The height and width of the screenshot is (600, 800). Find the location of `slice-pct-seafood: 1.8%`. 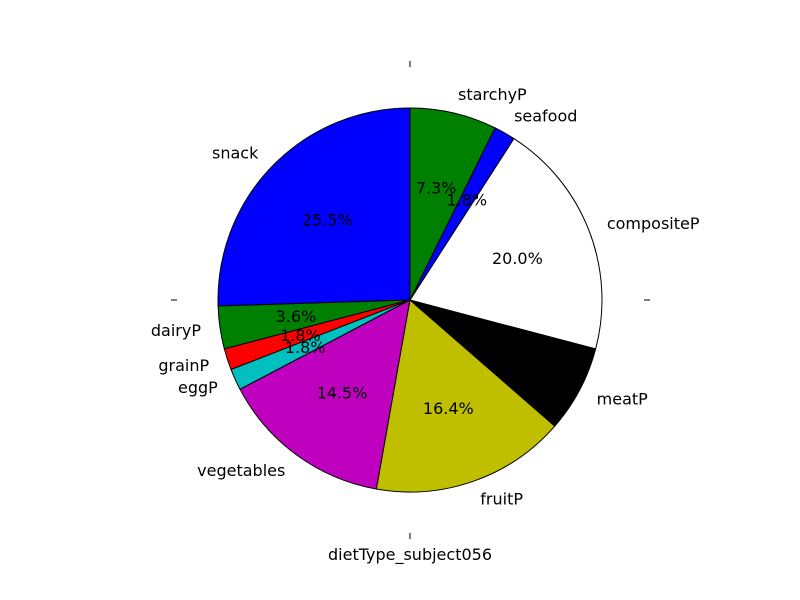

slice-pct-seafood: 1.8% is located at coordinates (466, 199).